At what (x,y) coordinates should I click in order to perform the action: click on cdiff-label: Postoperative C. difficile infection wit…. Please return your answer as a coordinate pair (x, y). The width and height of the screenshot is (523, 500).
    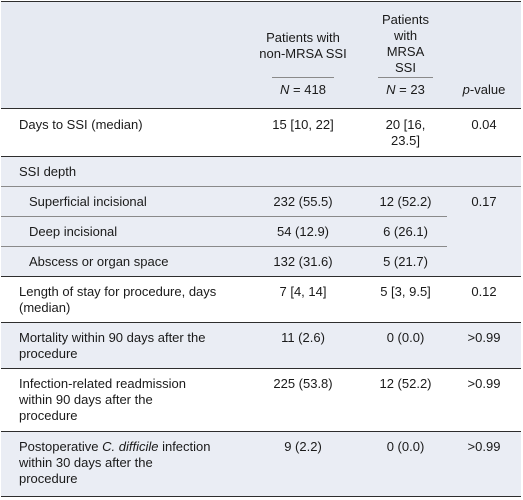
    Looking at the image, I should click on (121, 464).